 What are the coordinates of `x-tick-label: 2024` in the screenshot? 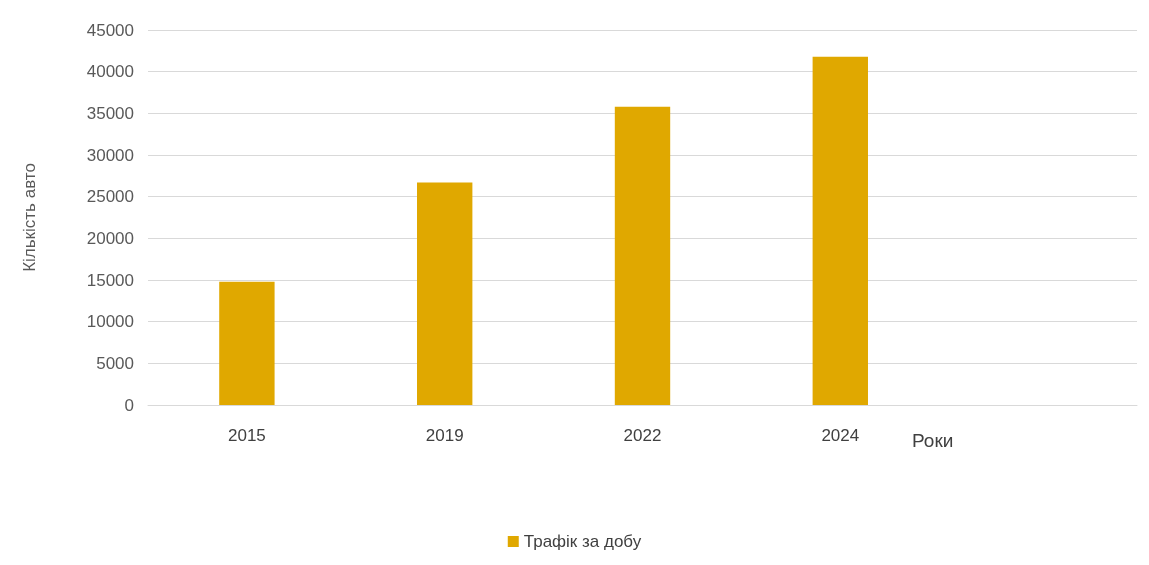 It's located at (840, 435).